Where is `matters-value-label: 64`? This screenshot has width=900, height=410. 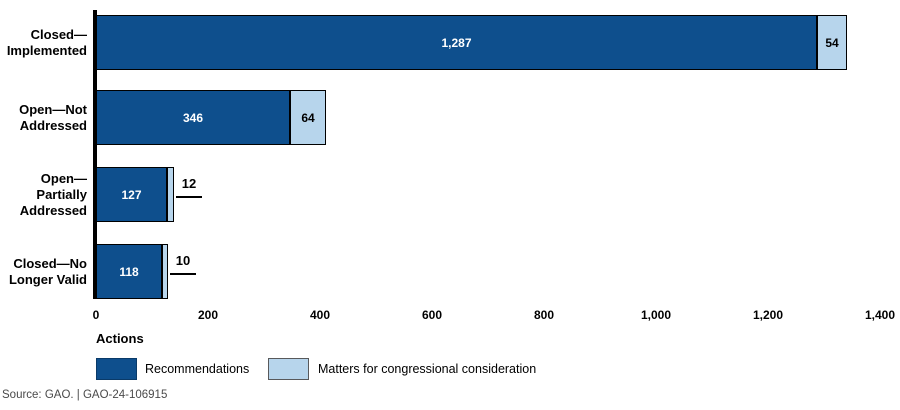
matters-value-label: 64 is located at coordinates (308, 117).